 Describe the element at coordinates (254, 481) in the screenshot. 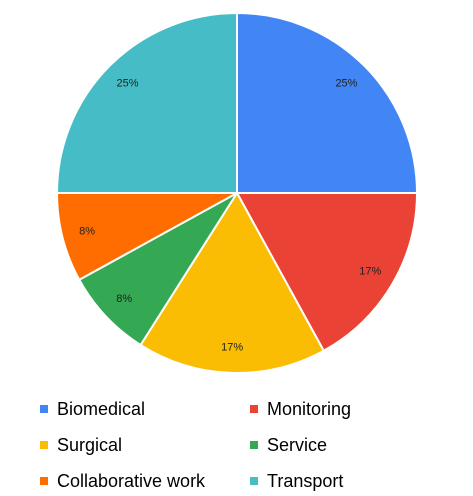

I see `legend-swatch-transport` at that location.